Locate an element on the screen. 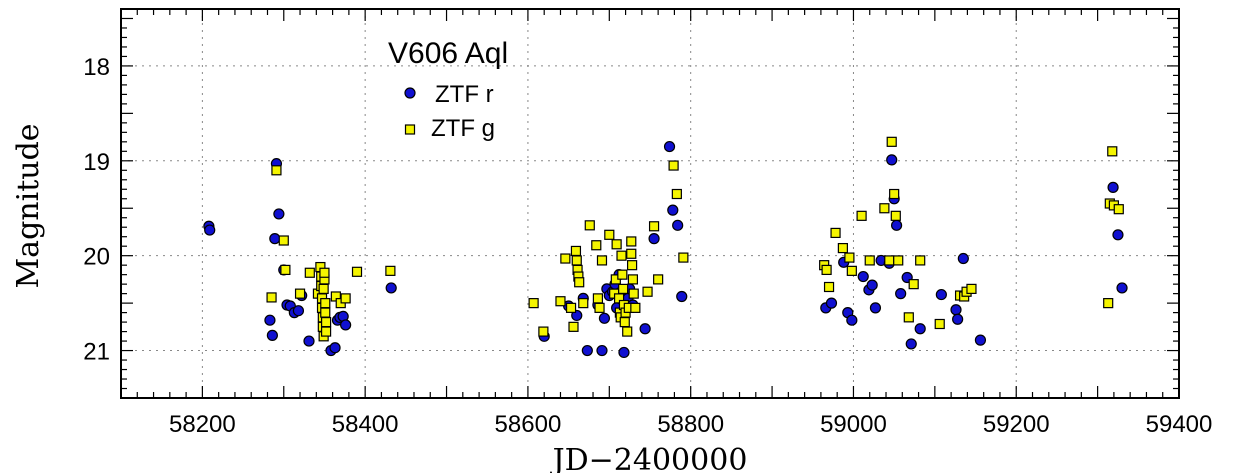 The width and height of the screenshot is (1235, 473). x-tick-label: 59400 is located at coordinates (1179, 424).